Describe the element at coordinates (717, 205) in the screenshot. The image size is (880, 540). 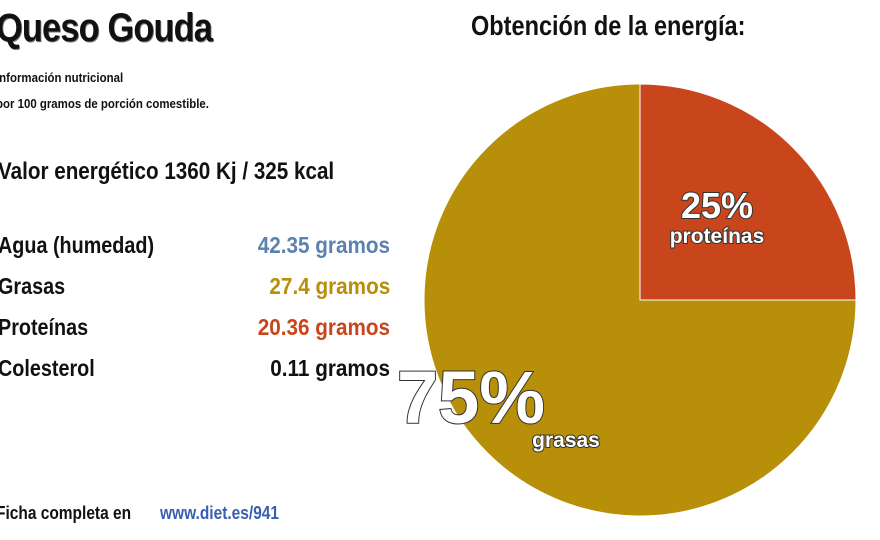
I see `pie-percent-label: 25%` at that location.